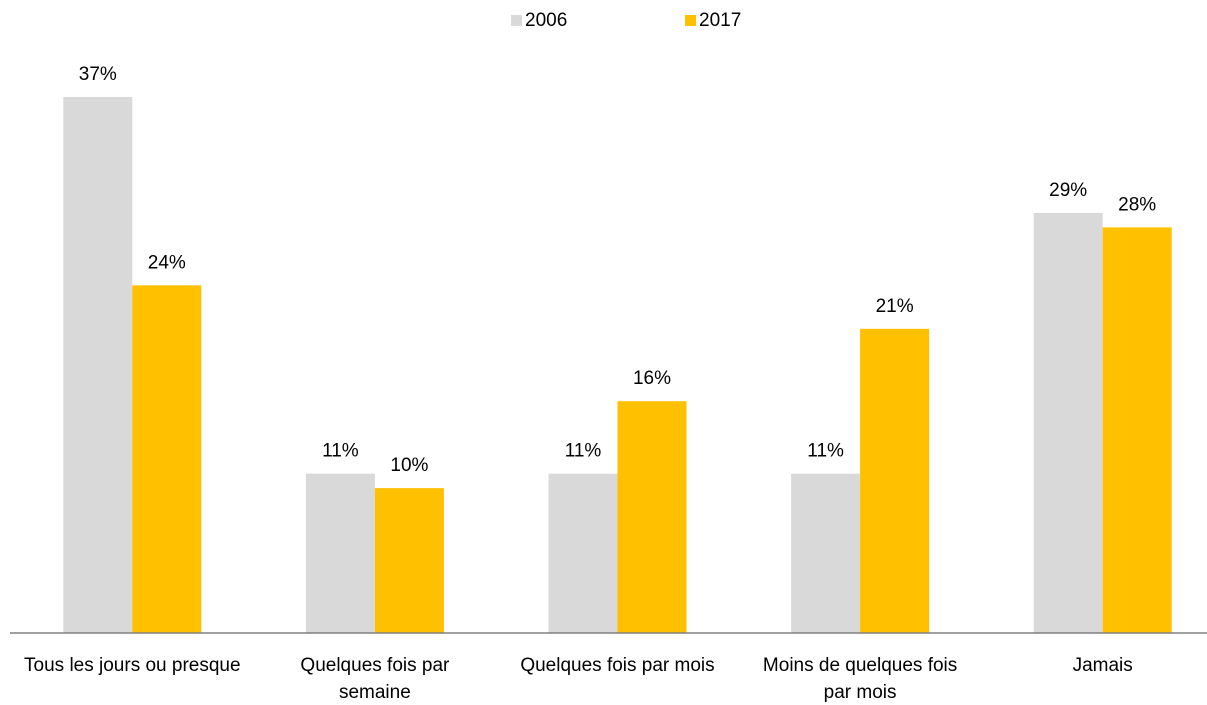 Image resolution: width=1207 pixels, height=705 pixels. I want to click on data-label: 28%, so click(1137, 204).